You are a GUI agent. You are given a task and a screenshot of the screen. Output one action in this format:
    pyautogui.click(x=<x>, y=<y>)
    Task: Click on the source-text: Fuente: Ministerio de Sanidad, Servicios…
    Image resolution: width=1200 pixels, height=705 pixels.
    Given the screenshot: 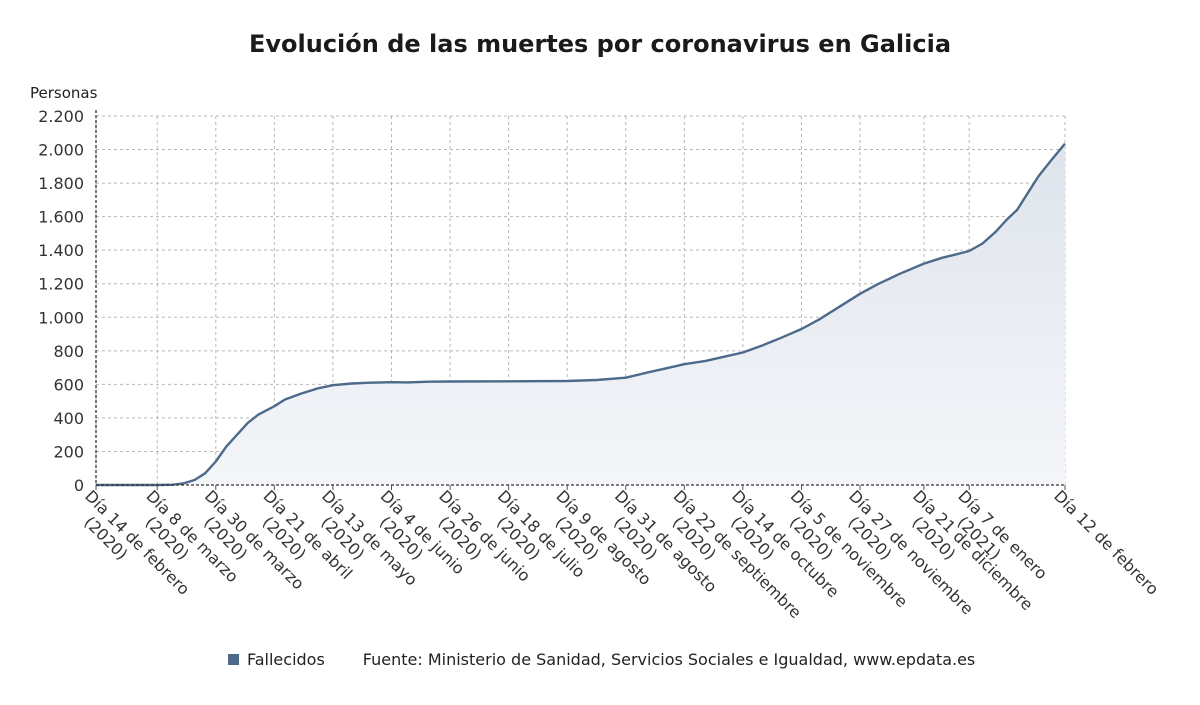 What is the action you would take?
    pyautogui.click(x=669, y=659)
    